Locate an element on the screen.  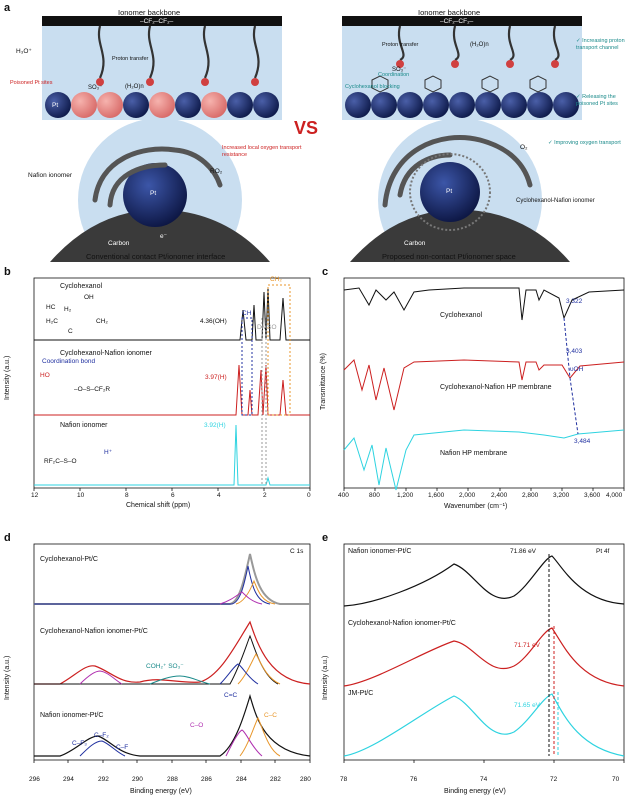
c-xtick-400: 400 is located at coordinates (343, 495).